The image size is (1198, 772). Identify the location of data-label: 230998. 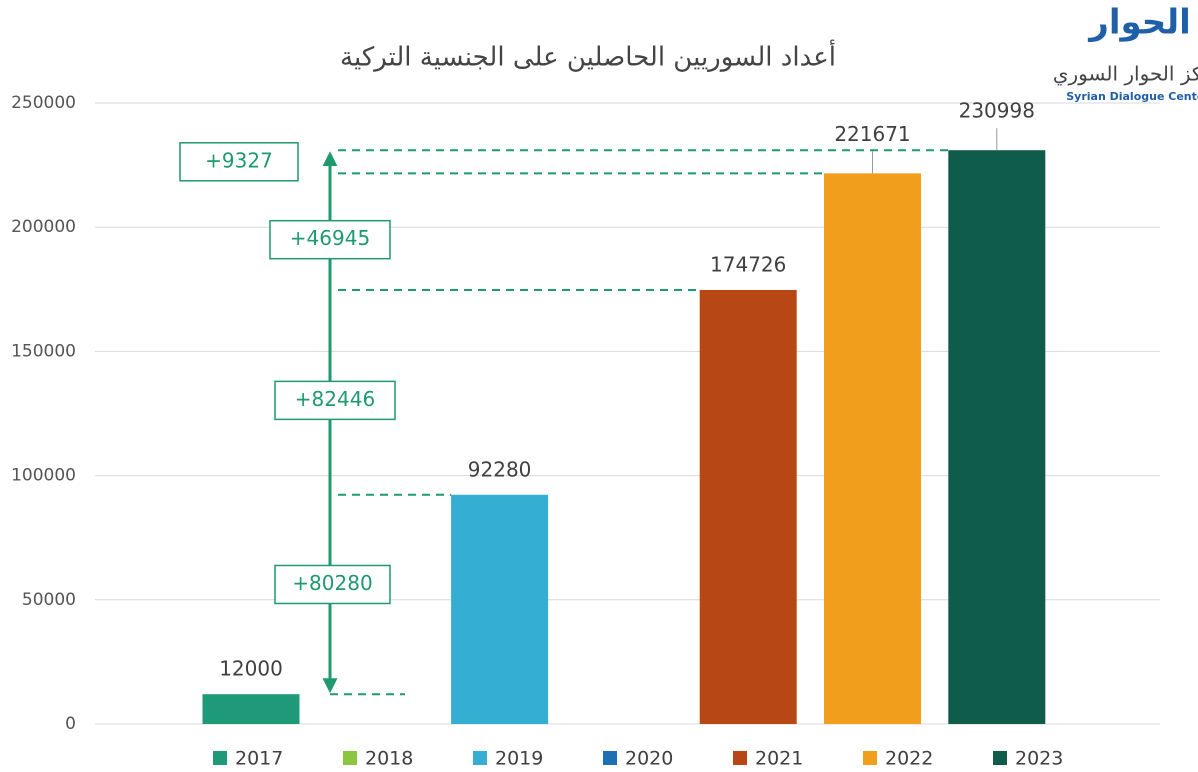
(997, 111).